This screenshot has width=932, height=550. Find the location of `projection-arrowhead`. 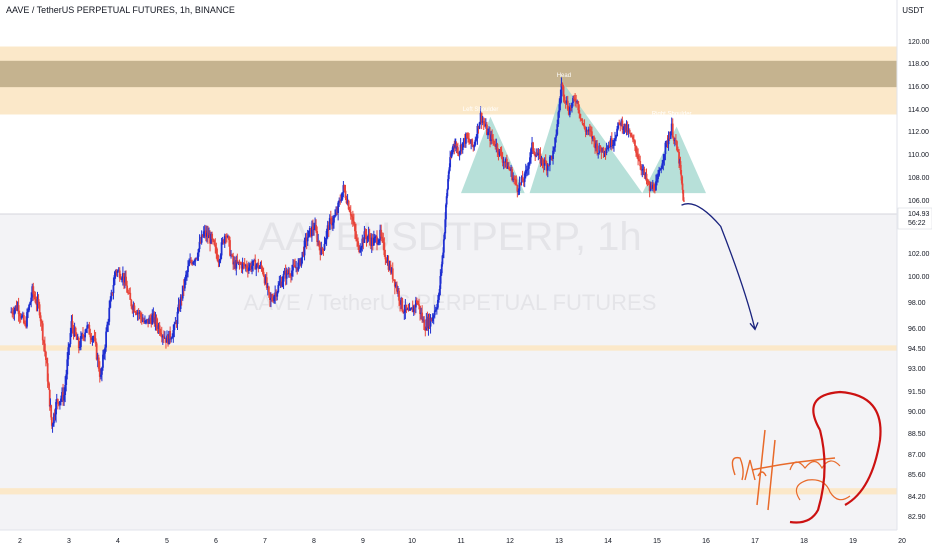

projection-arrowhead is located at coordinates (754, 326).